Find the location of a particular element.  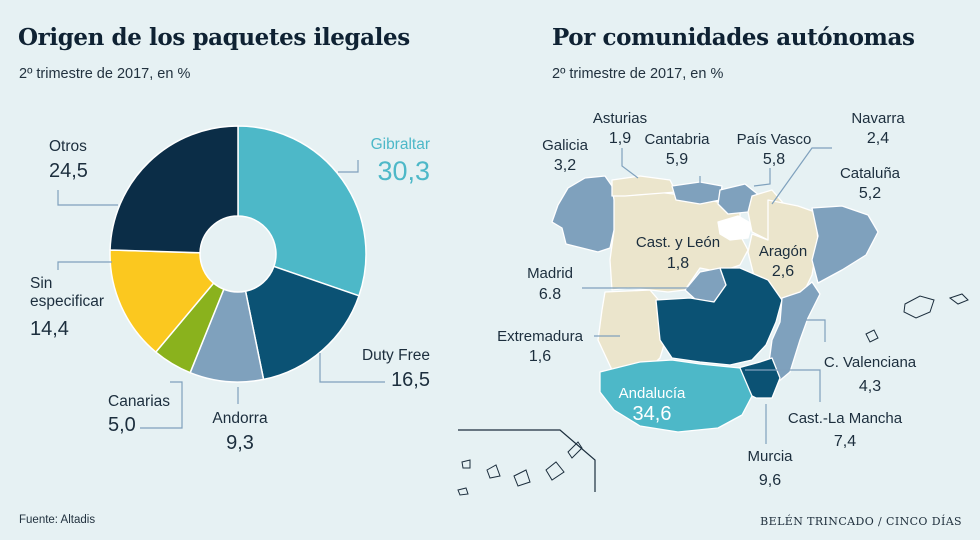

island-ibiza is located at coordinates (872, 336).